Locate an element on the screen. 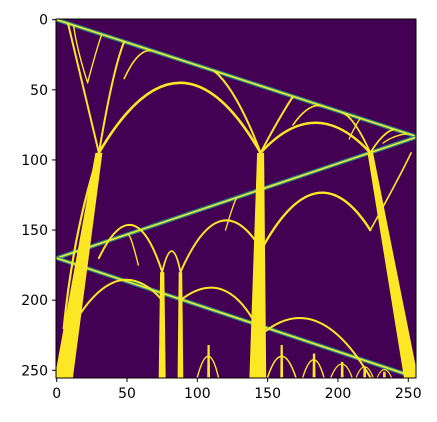 This screenshot has height=422, width=437. main-column-right is located at coordinates (391, 265).